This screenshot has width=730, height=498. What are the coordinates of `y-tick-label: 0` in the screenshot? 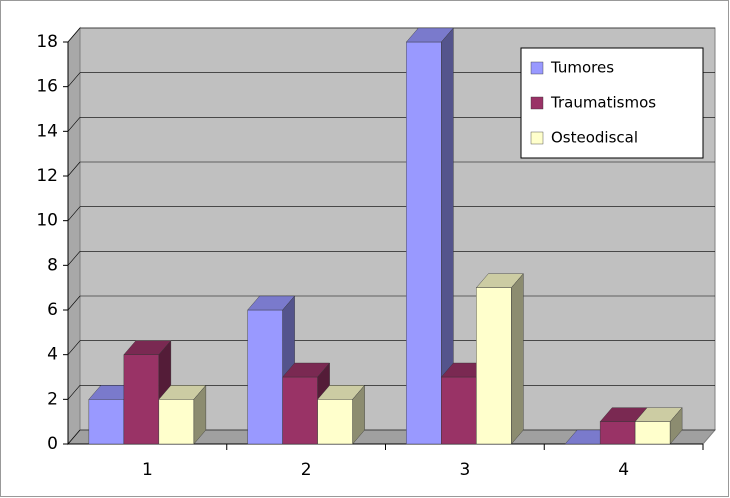 It's located at (52, 444).